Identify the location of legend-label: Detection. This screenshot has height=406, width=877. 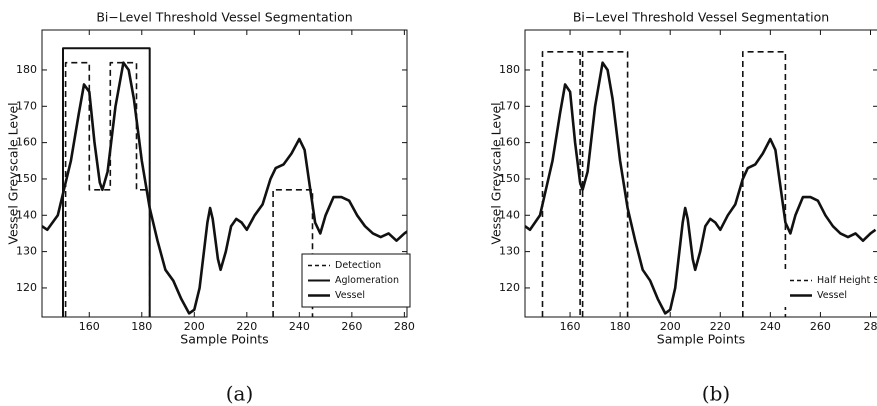
(358, 265).